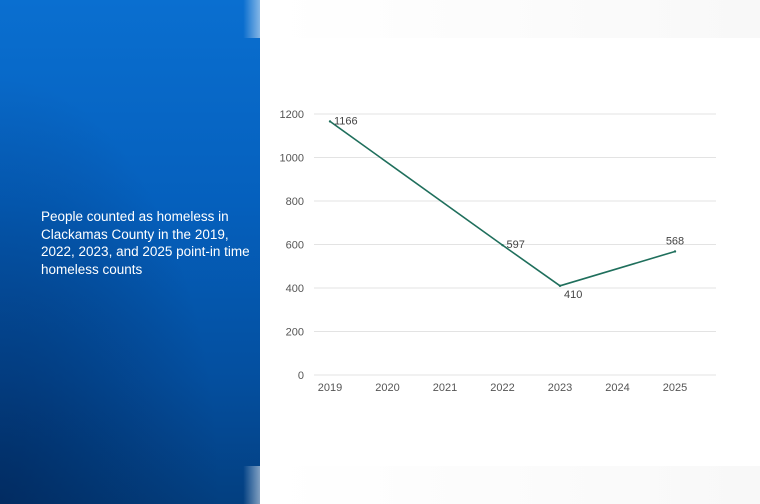  What do you see at coordinates (295, 246) in the screenshot?
I see `y-tick-label: 600` at bounding box center [295, 246].